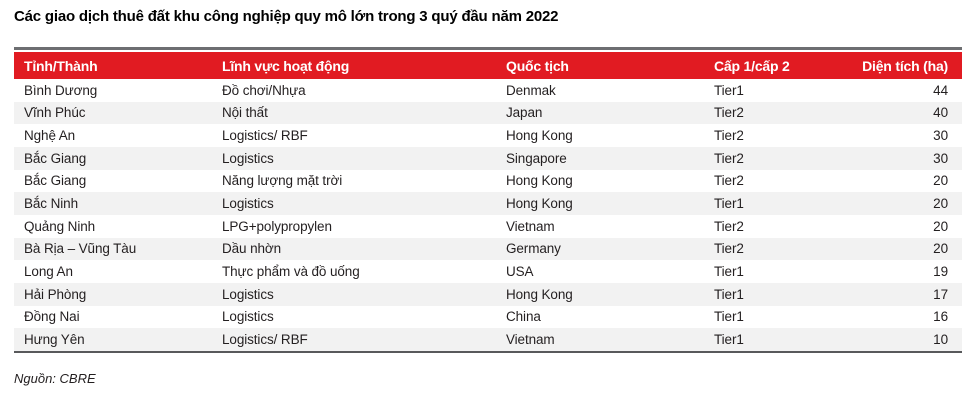  What do you see at coordinates (52, 317) in the screenshot?
I see `cell-province: Đồng Nai` at bounding box center [52, 317].